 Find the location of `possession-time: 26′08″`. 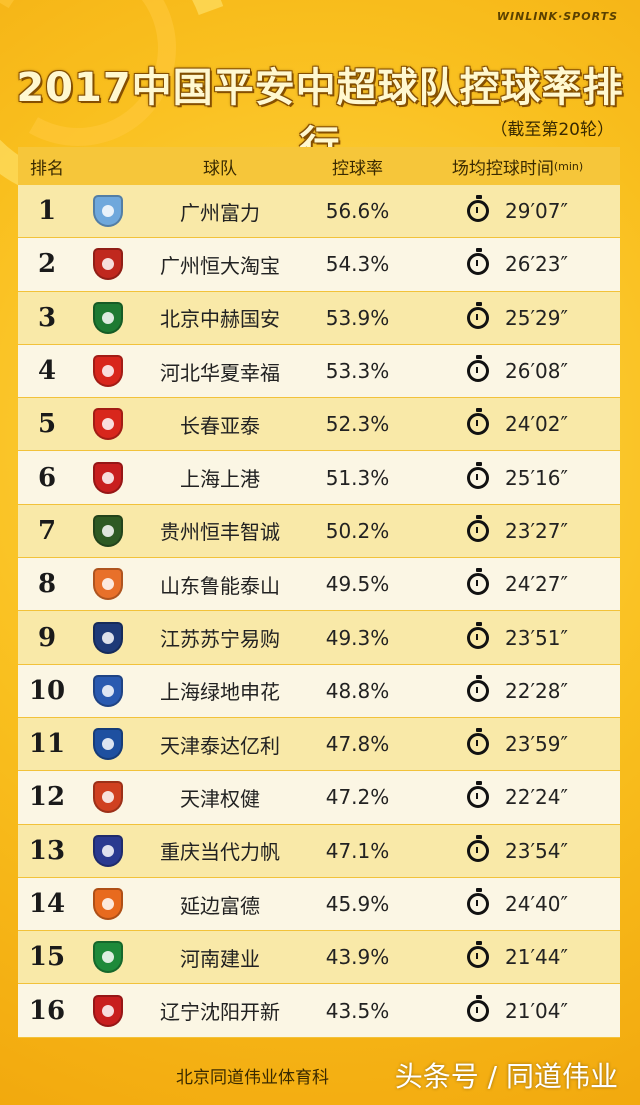

possession-time: 26′08″ is located at coordinates (536, 371).